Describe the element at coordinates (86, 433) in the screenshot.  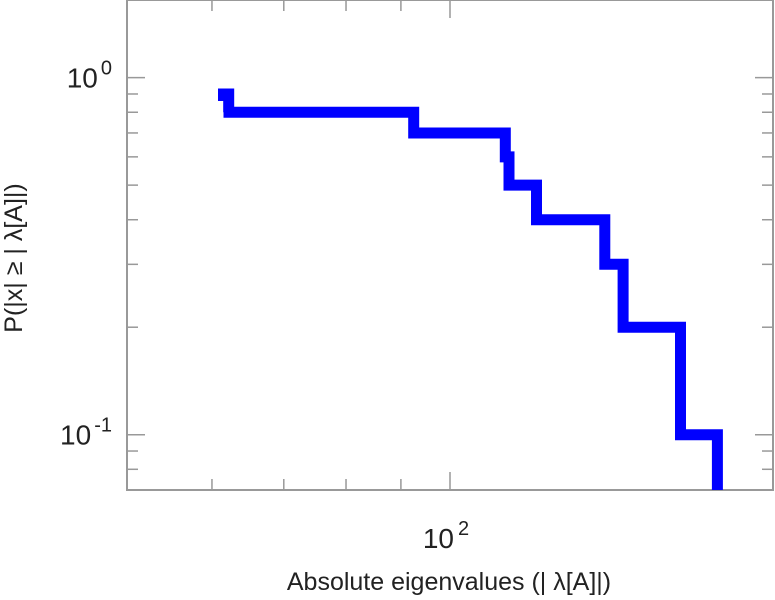
I see `y-tick-label: 10 -1` at that location.